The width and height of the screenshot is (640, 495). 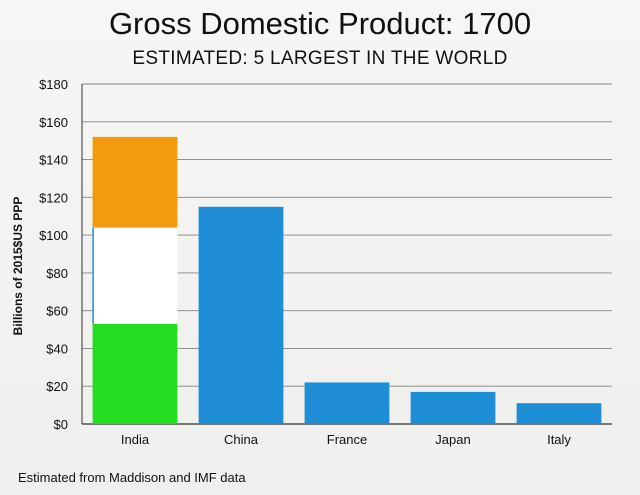 What do you see at coordinates (53, 84) in the screenshot?
I see `y-tick-label: $180` at bounding box center [53, 84].